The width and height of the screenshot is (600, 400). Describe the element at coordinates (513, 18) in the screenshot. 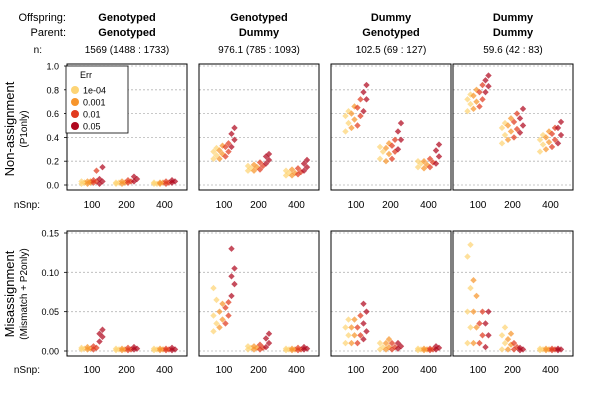

I see `column-4-offspring: Dummy` at that location.